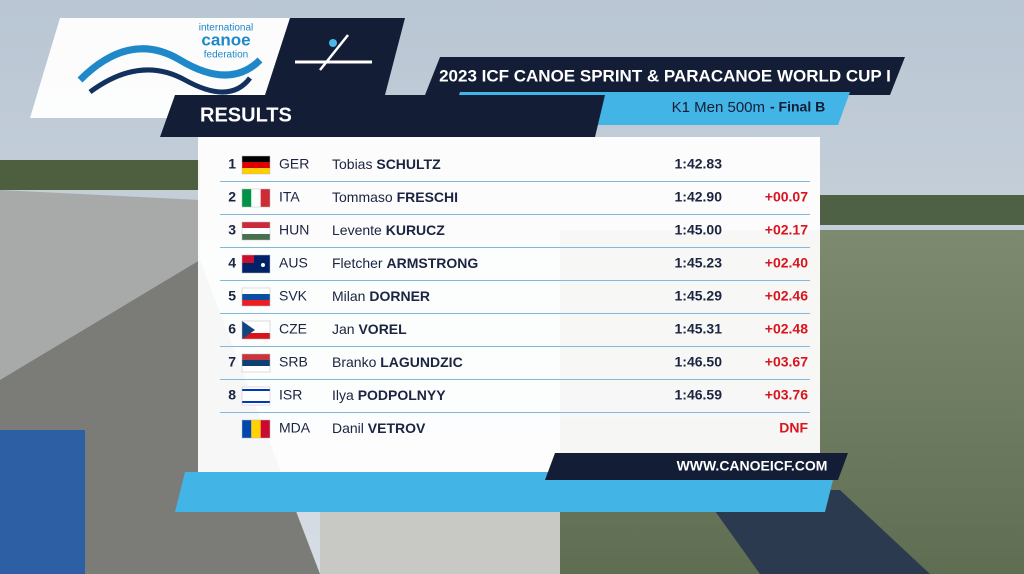 The width and height of the screenshot is (1024, 574). Describe the element at coordinates (793, 428) in the screenshot. I see `gap: DNF` at that location.